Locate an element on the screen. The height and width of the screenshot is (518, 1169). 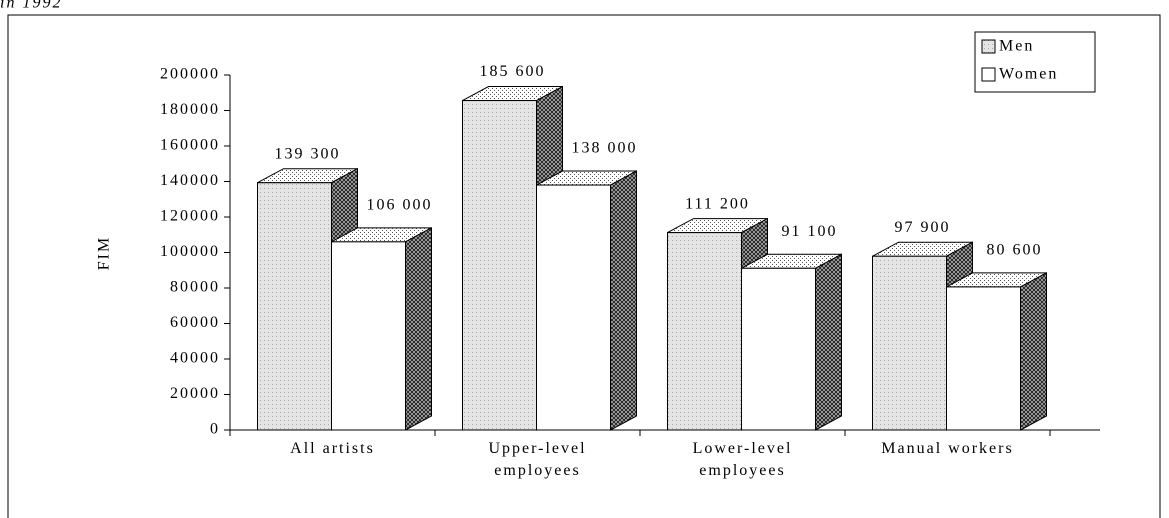
y-tick-label: 180000 is located at coordinates (190, 109).